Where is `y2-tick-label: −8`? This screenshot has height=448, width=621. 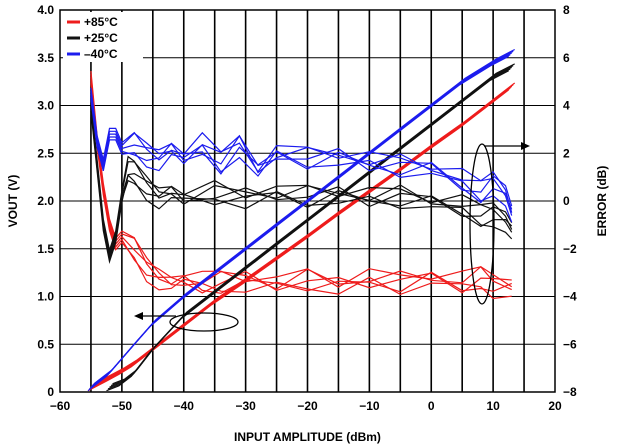 y2-tick-label: −8 is located at coordinates (570, 392).